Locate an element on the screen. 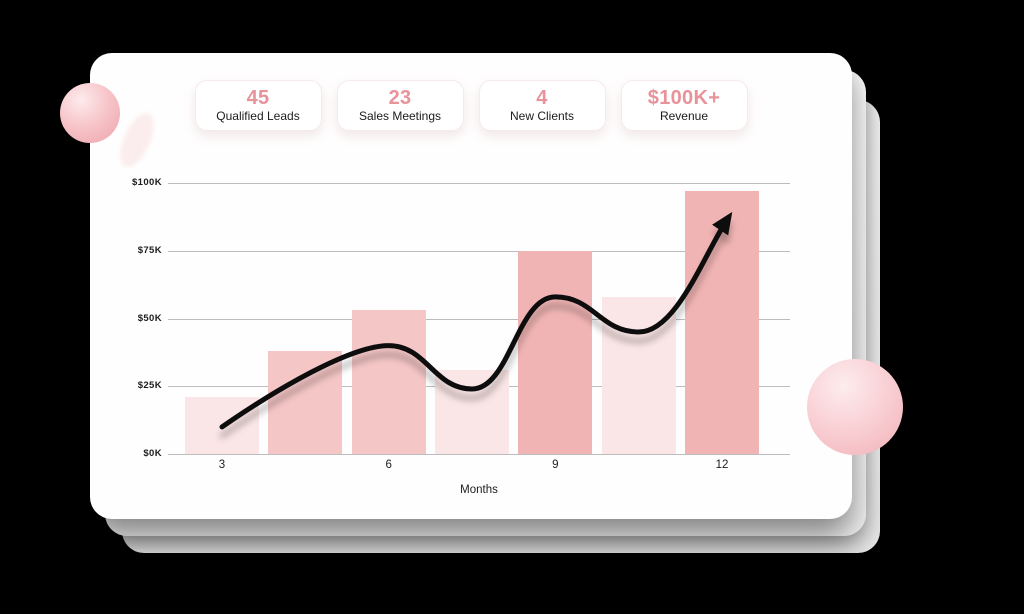  bar-month-4.5 is located at coordinates (305, 402).